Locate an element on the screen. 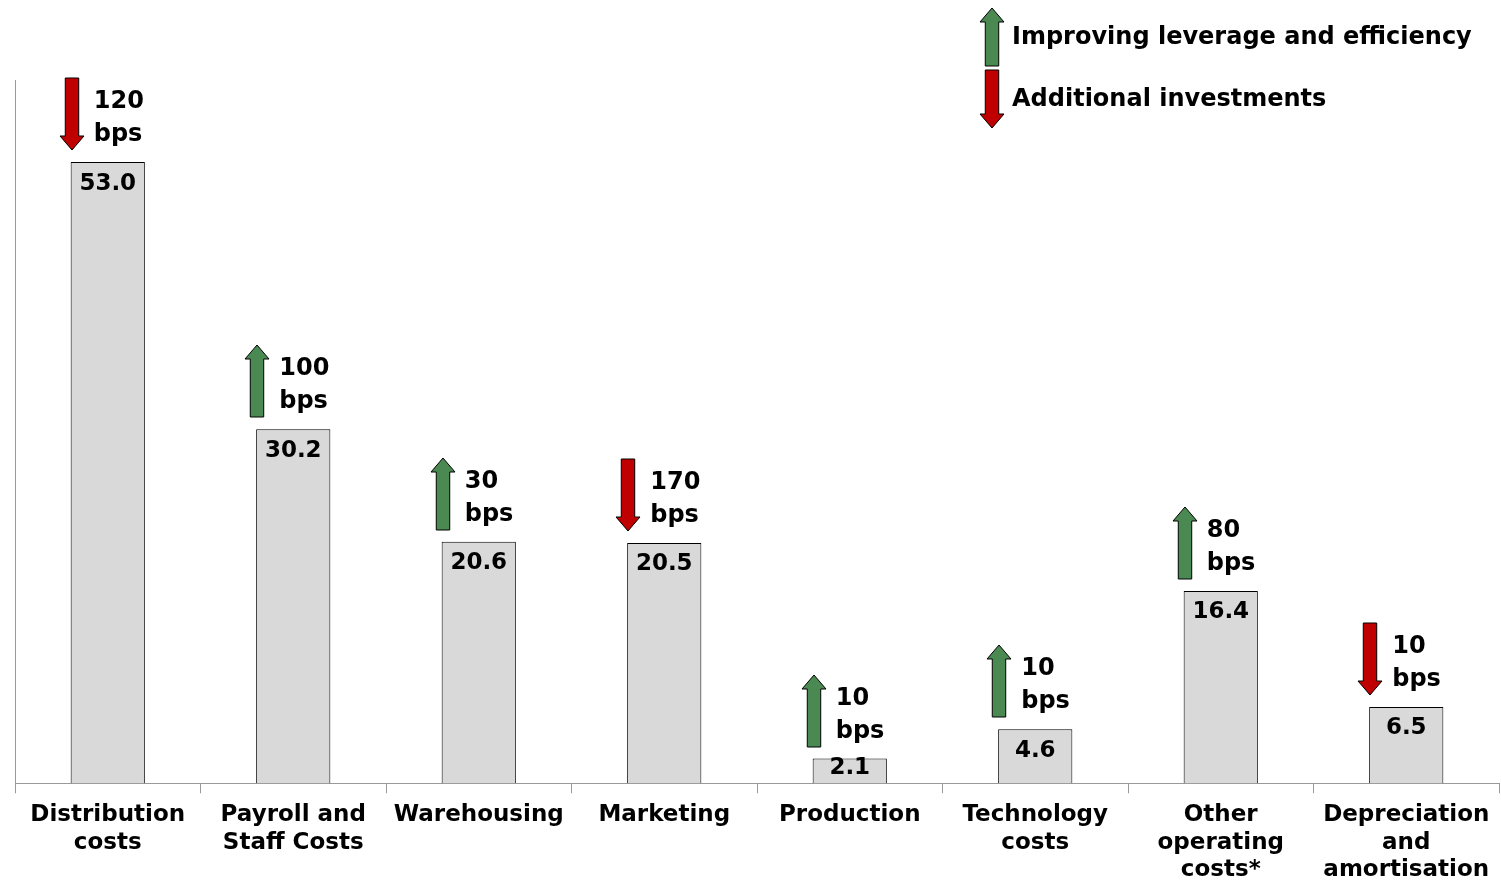 The height and width of the screenshot is (892, 1501). annotation: 30 bps is located at coordinates (489, 496).